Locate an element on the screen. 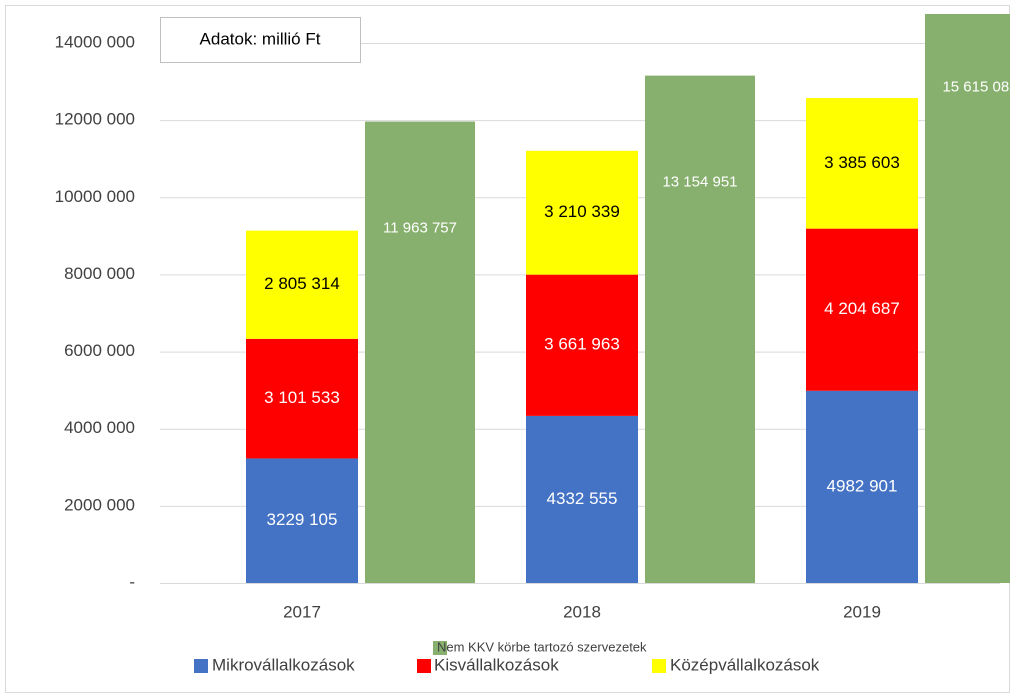  y-tick-label: 6000 000 is located at coordinates (99, 350).